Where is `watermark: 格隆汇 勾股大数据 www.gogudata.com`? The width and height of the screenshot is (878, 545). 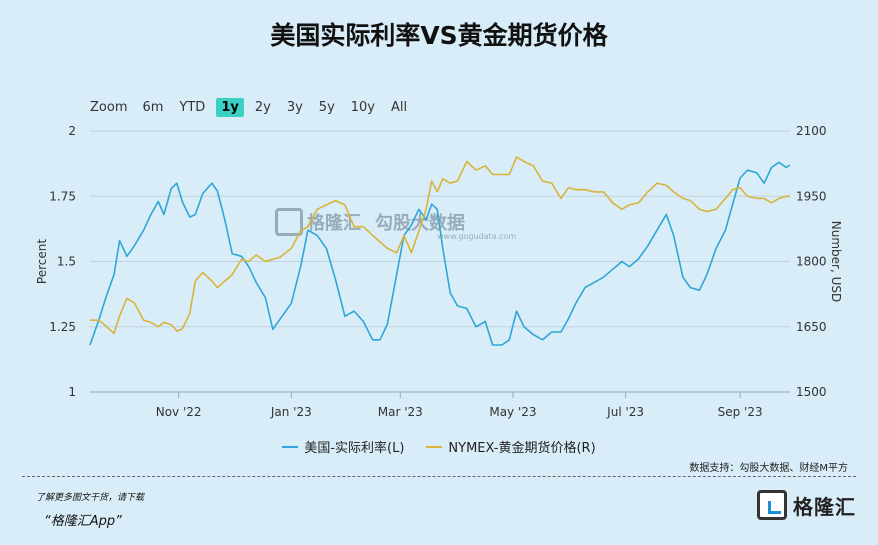 watermark: 格隆汇 勾股大数据 www.gogudata.com is located at coordinates (395, 224).